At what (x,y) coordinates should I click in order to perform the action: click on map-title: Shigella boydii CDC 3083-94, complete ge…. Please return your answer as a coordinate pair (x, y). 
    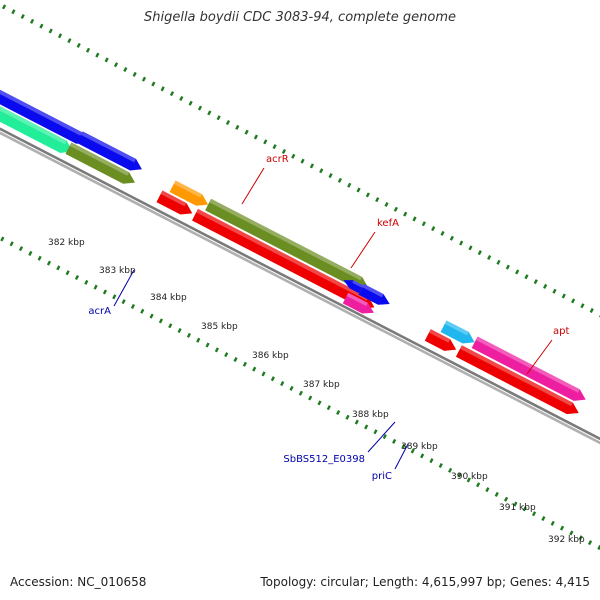
    Looking at the image, I should click on (300, 17).